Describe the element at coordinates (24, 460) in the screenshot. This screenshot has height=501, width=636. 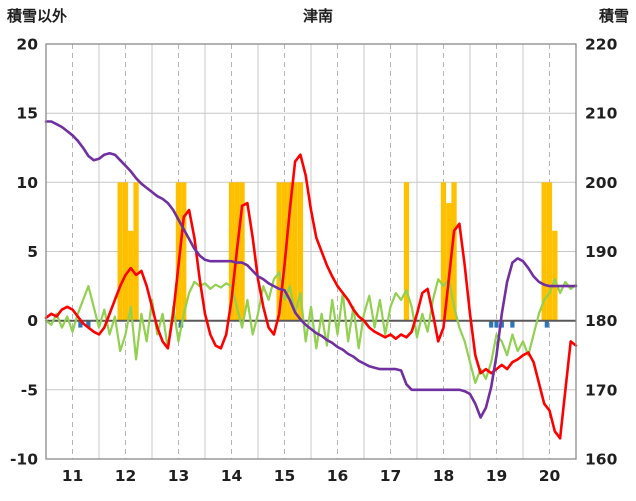
I see `left-tick-label: -10` at that location.